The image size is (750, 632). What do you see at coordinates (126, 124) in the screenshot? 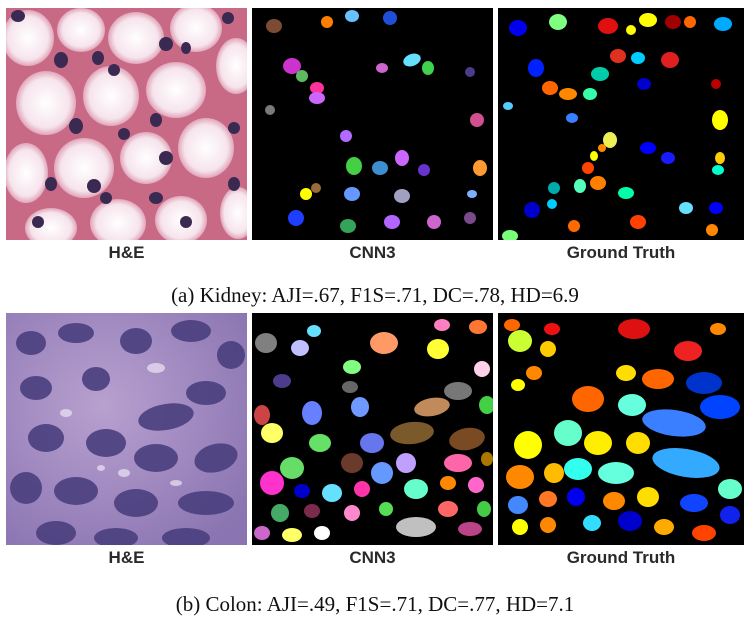
I see `kidney-he-image` at bounding box center [126, 124].